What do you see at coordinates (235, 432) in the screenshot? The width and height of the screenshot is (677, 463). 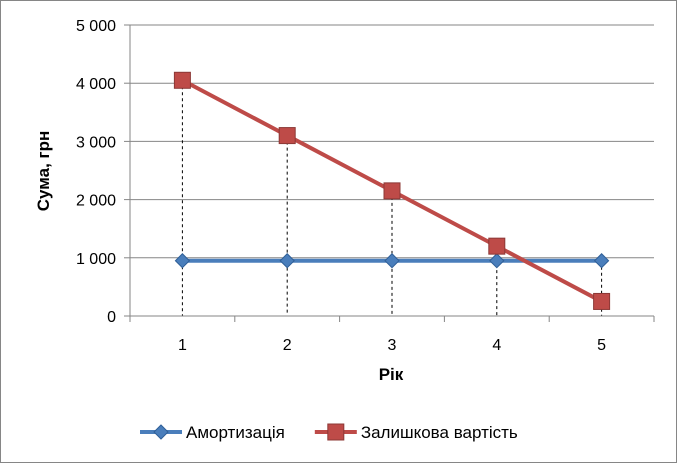 I see `legend-label: Амортизація` at bounding box center [235, 432].